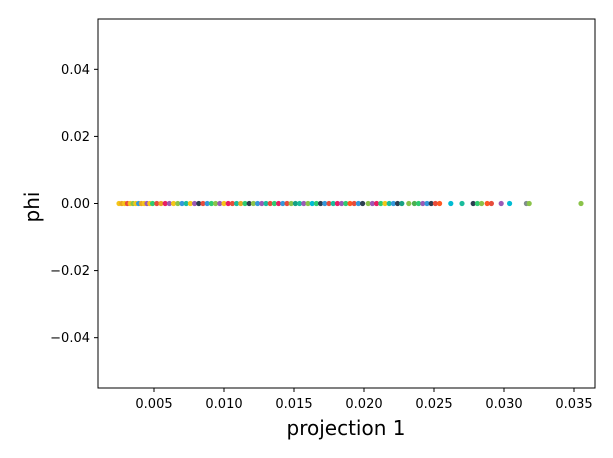  Describe the element at coordinates (153, 404) in the screenshot. I see `x-tick-label: 0.005` at that location.